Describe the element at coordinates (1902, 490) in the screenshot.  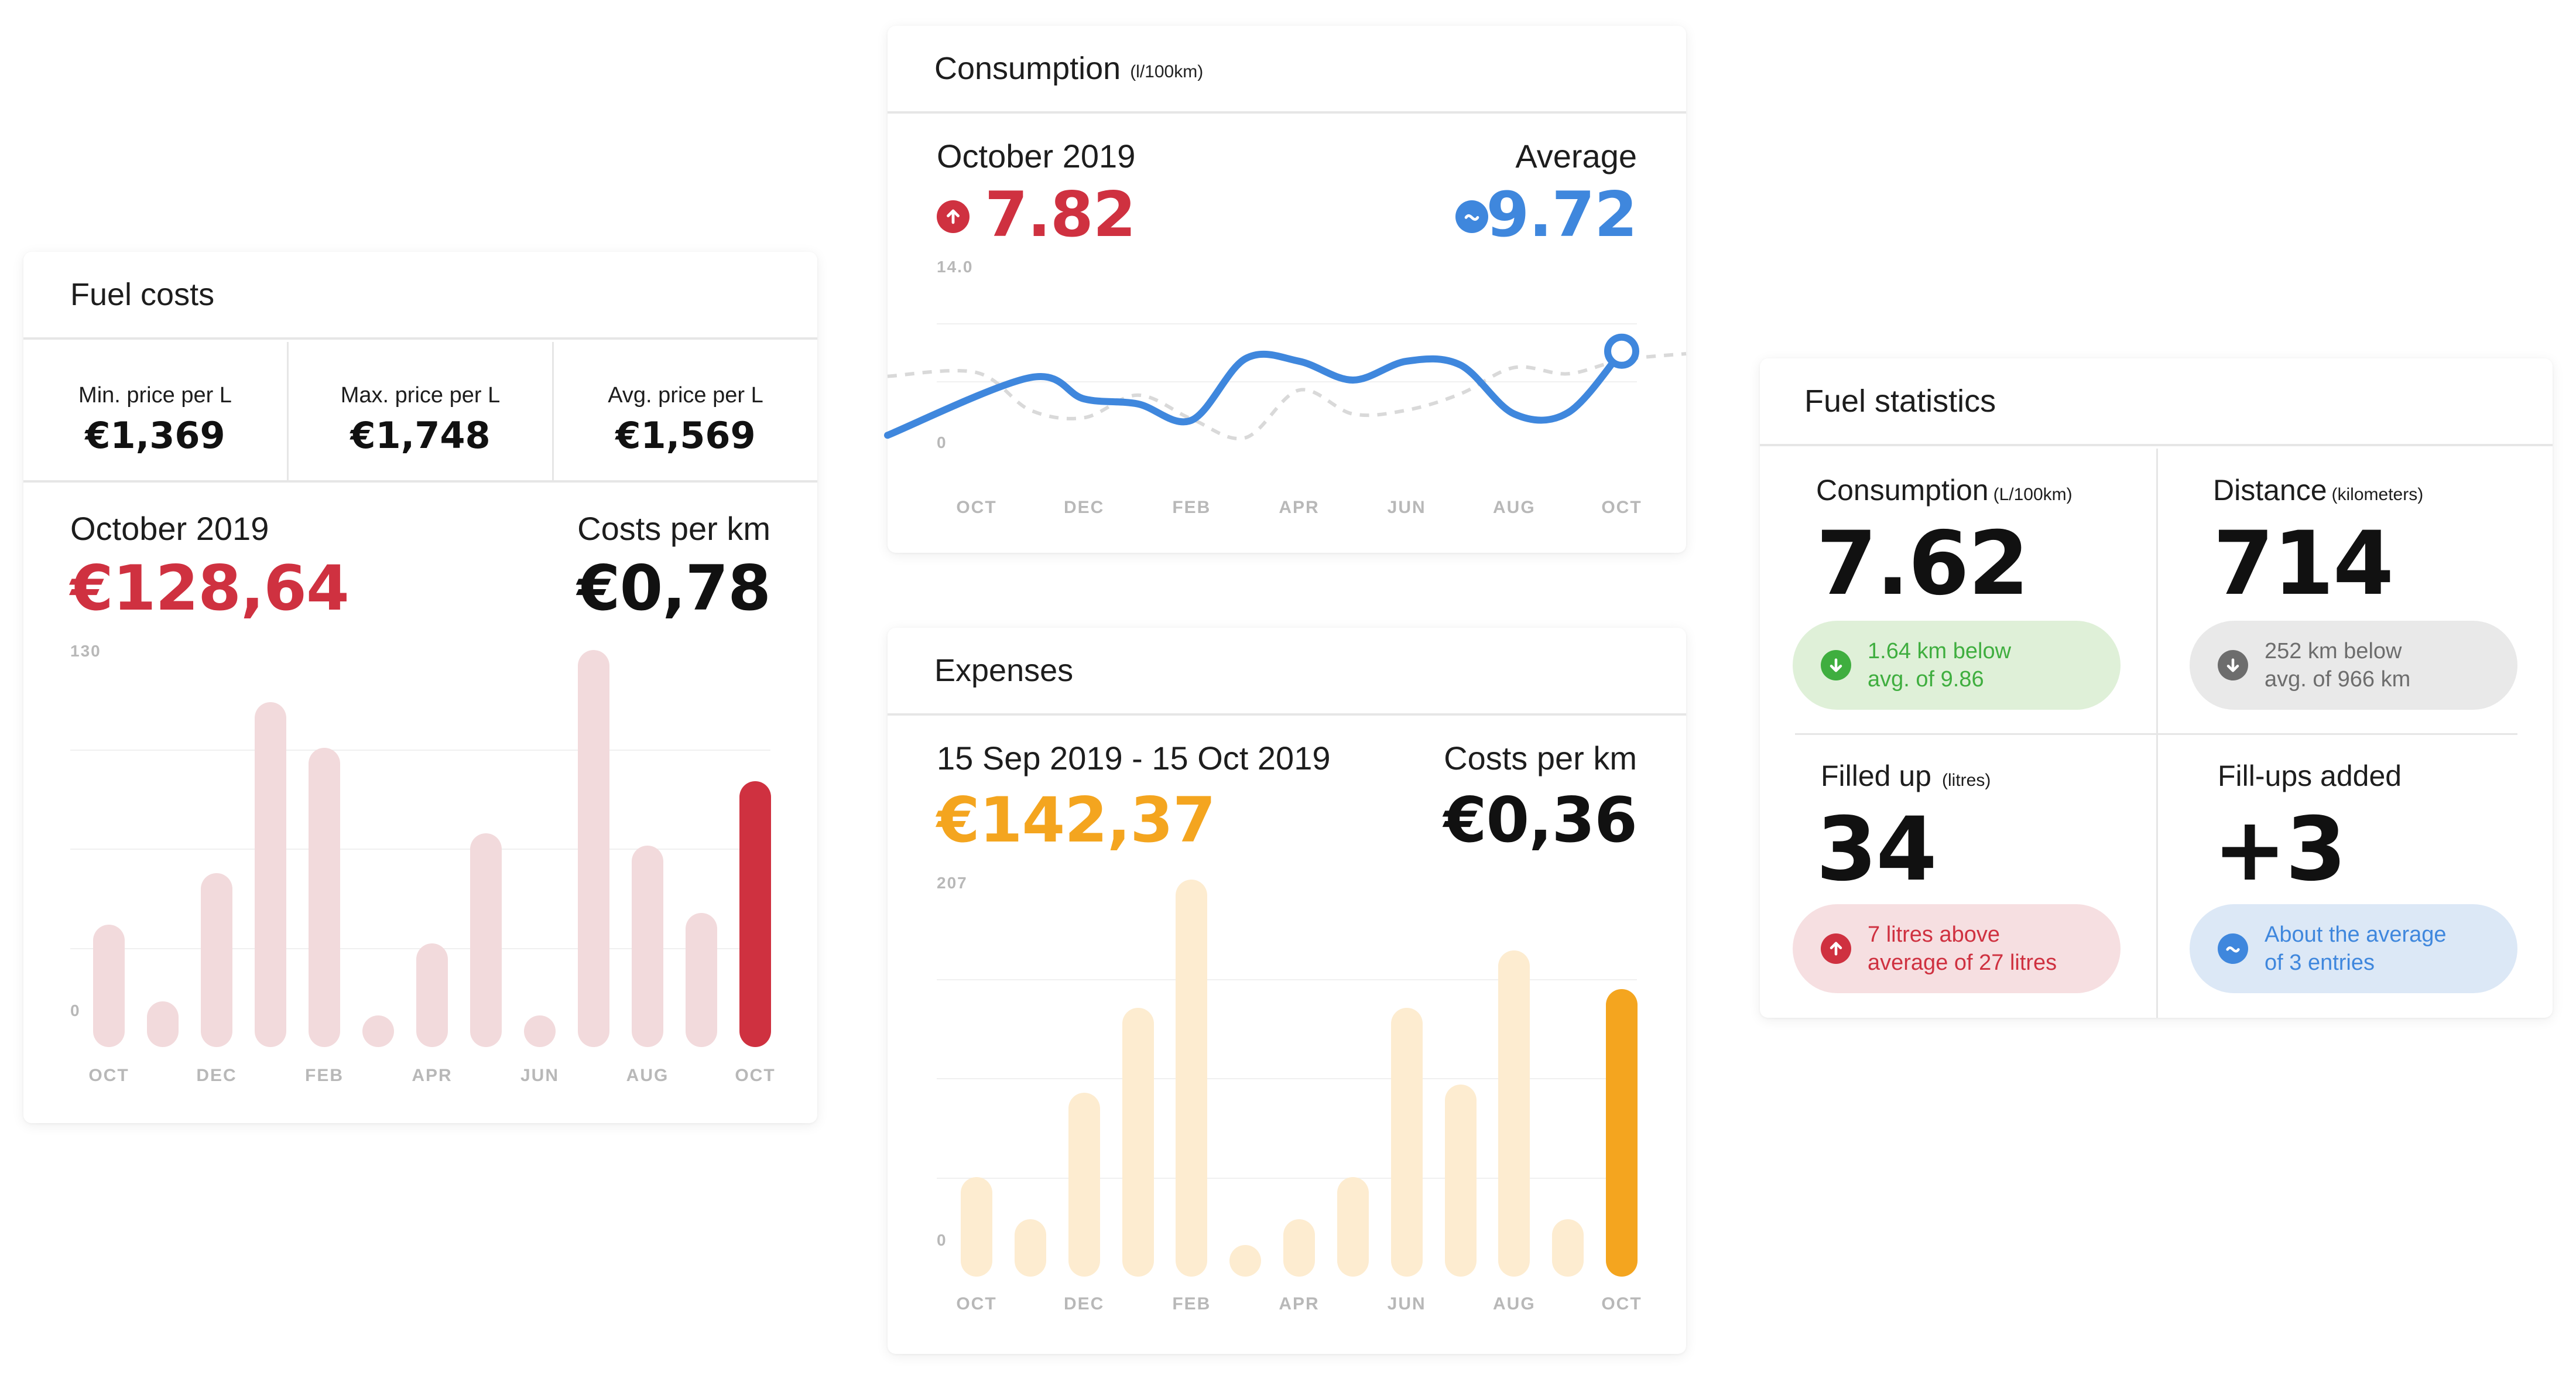
I see `stat-consumption-label: Consumption` at that location.